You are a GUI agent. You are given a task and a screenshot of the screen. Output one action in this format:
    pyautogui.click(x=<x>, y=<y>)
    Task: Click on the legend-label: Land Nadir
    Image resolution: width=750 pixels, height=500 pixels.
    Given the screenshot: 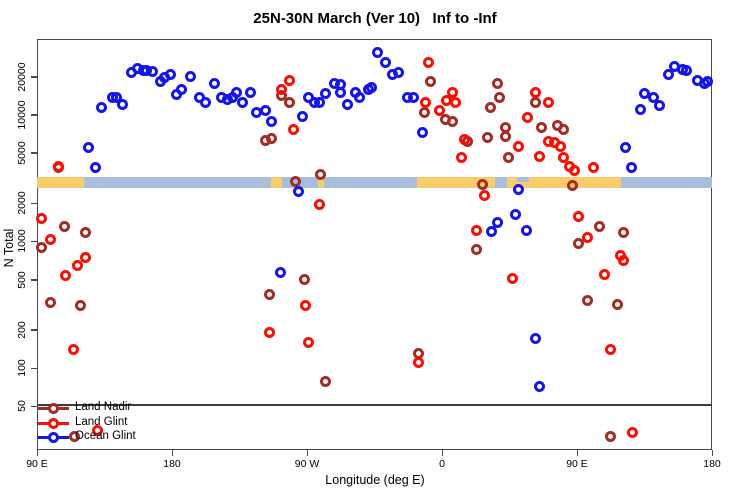 What is the action you would take?
    pyautogui.click(x=103, y=407)
    